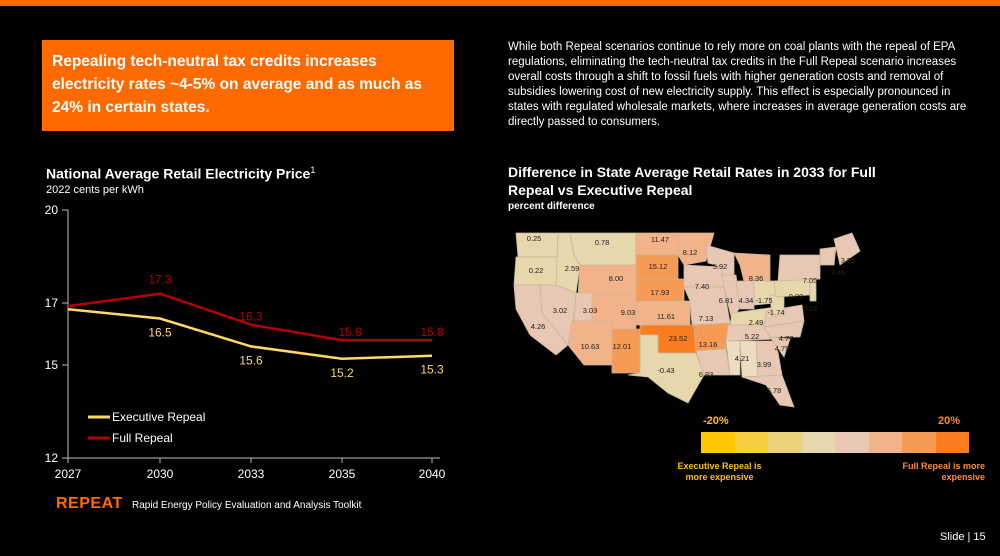  What do you see at coordinates (560, 310) in the screenshot?
I see `state-value-label-nv: 3.02` at bounding box center [560, 310].